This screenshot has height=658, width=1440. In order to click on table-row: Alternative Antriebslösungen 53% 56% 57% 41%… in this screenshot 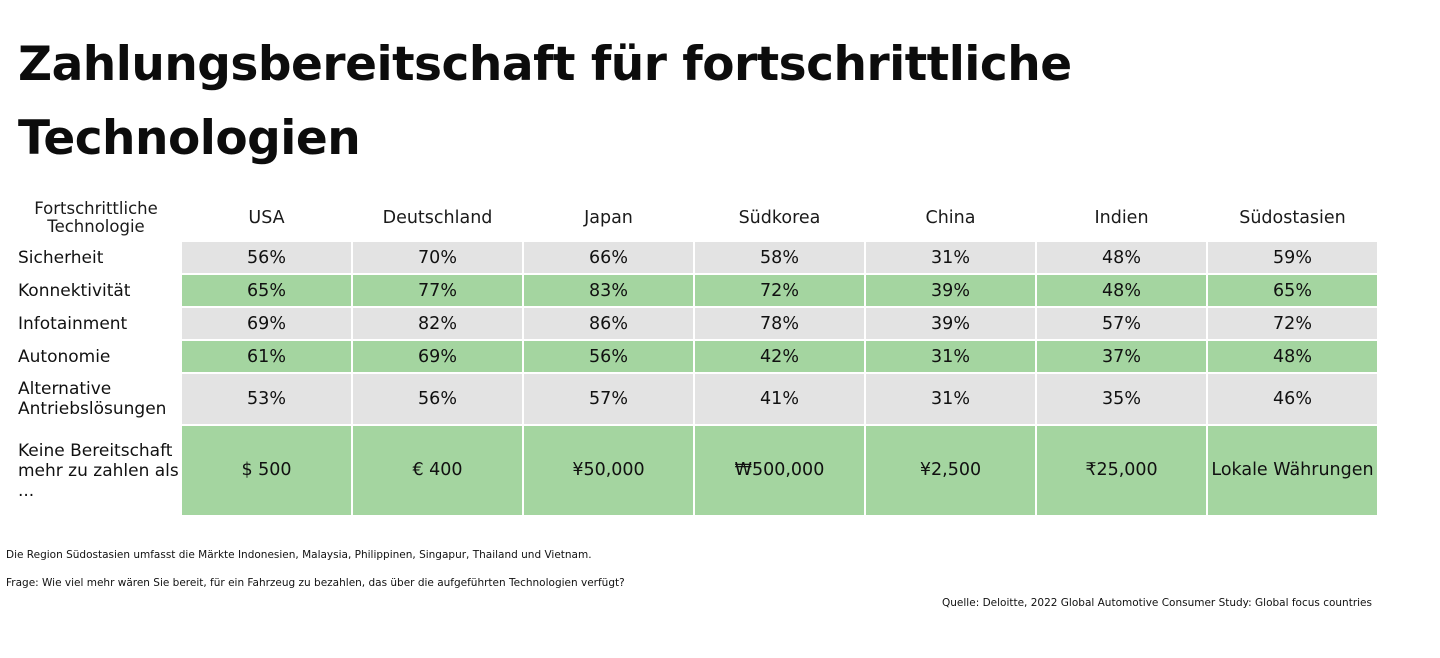, I will do `click(694, 399)`.